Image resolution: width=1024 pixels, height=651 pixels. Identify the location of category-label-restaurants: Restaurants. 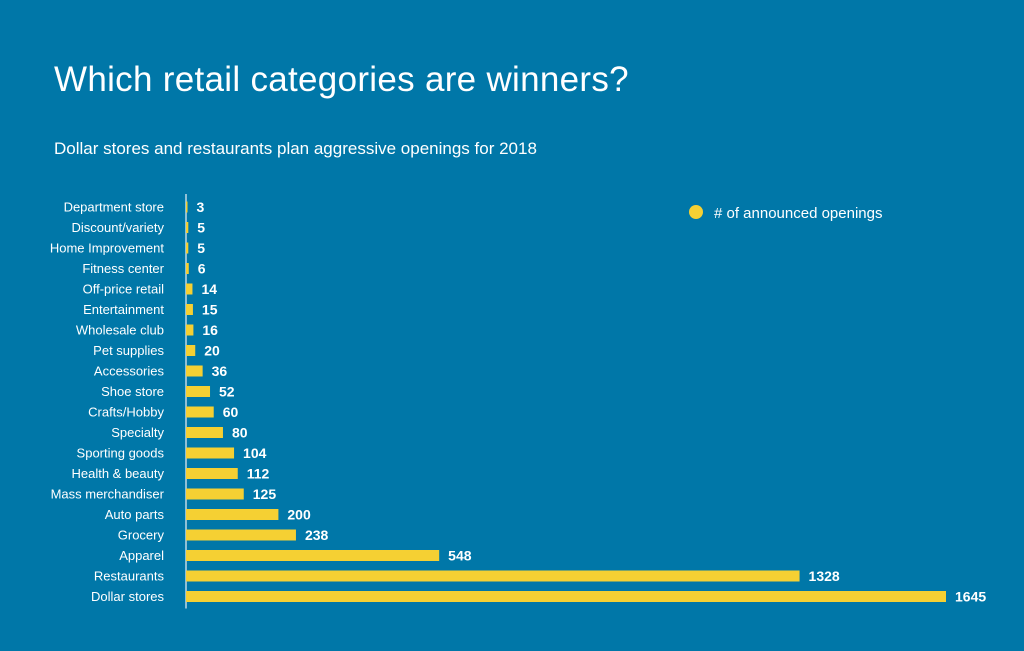
(129, 576).